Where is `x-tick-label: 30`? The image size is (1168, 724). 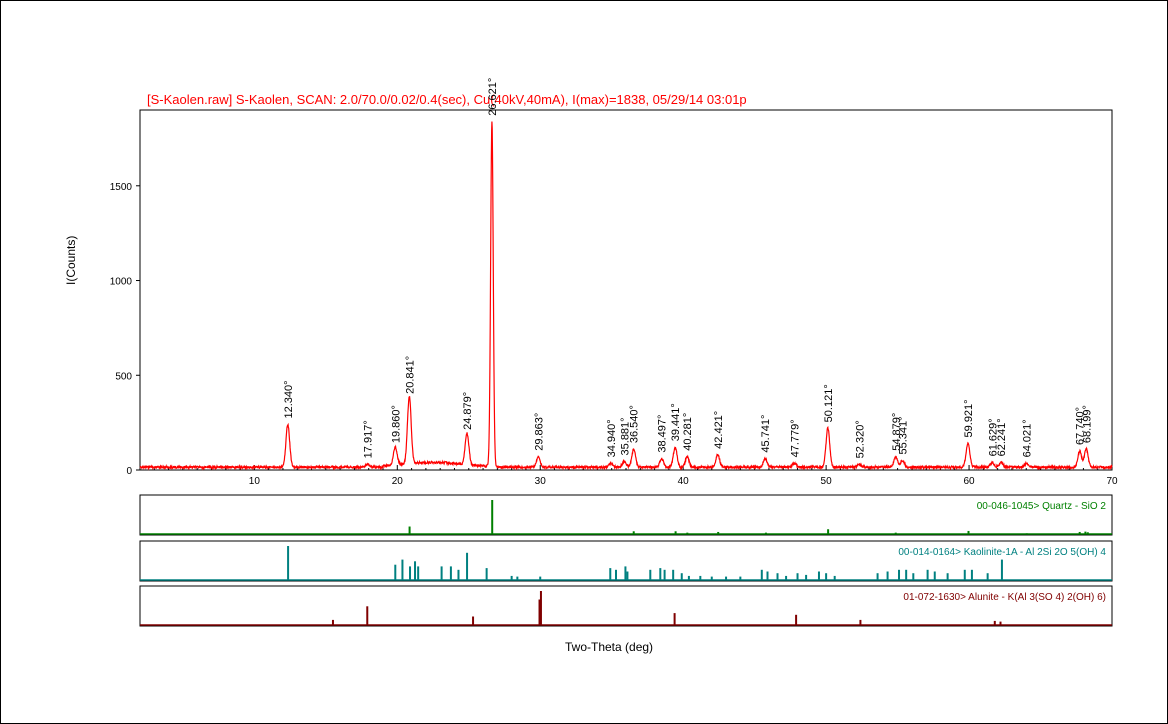
x-tick-label: 30 is located at coordinates (541, 481).